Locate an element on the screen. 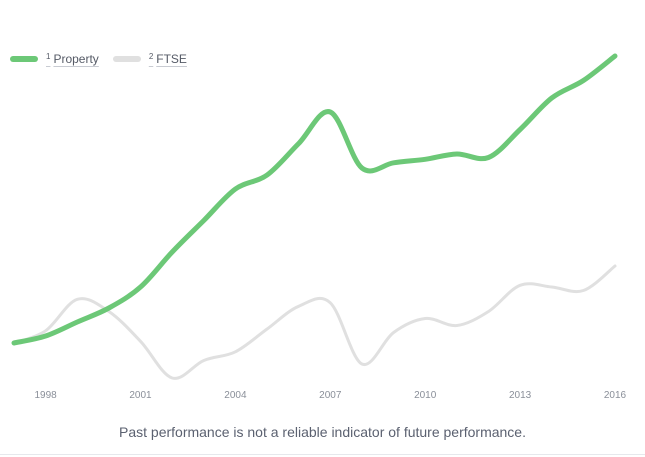 This screenshot has width=645, height=457. x-tick-label: 2013 is located at coordinates (520, 395).